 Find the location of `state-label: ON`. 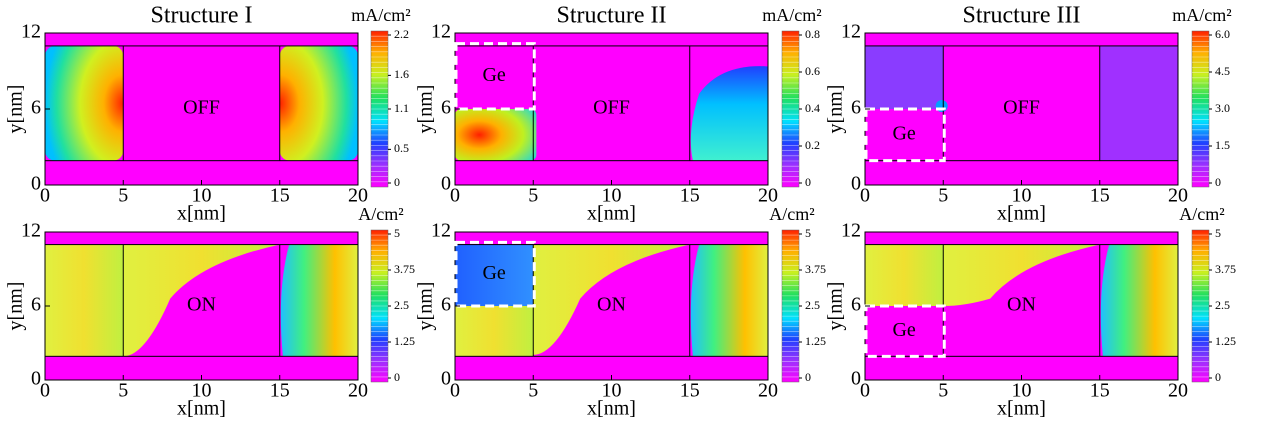

state-label: ON is located at coordinates (1021, 305).